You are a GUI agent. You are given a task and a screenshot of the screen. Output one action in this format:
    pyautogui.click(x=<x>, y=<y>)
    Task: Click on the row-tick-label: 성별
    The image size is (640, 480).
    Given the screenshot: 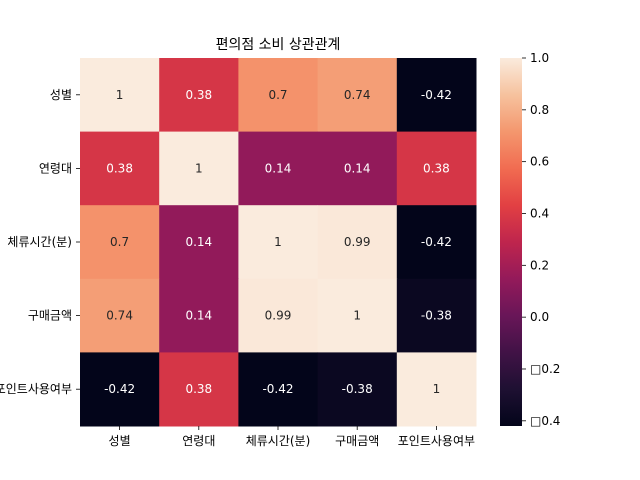 What is the action you would take?
    pyautogui.click(x=61, y=95)
    